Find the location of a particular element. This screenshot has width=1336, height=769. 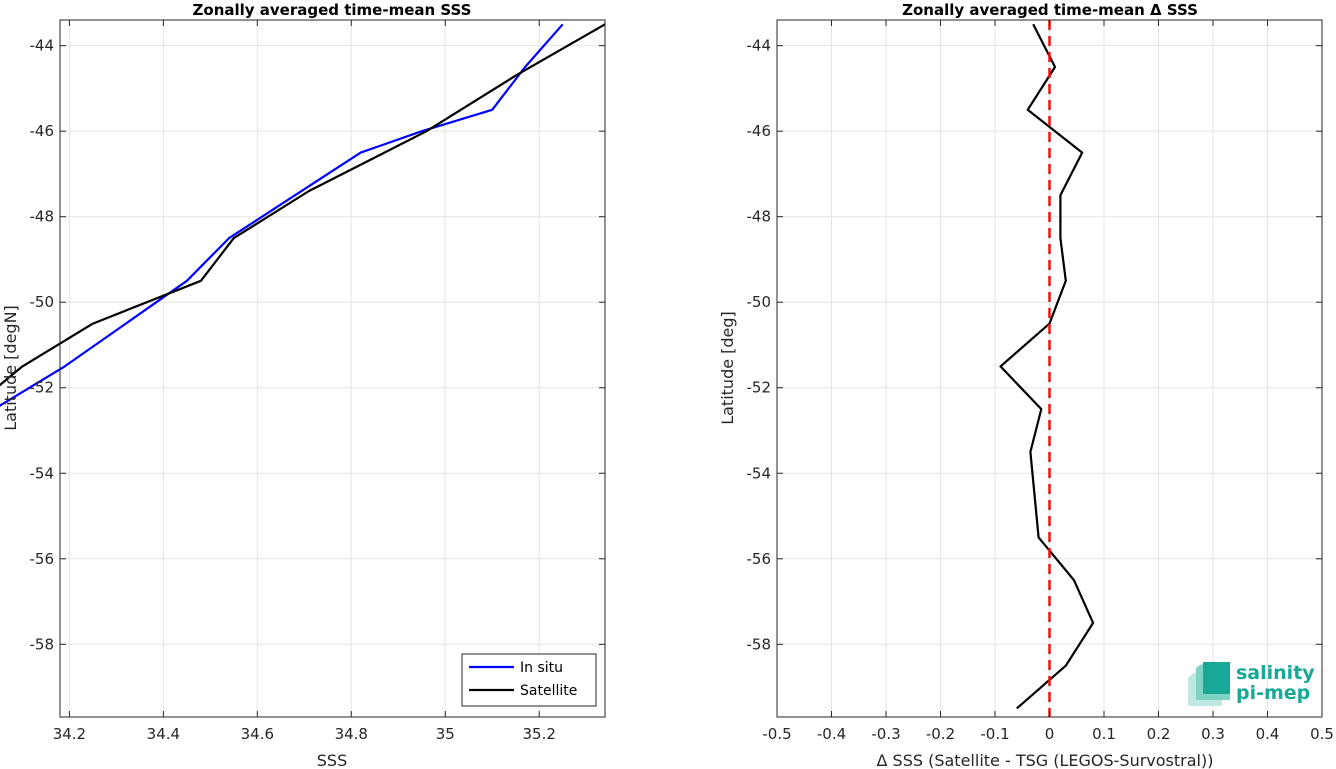

sss-x-tick-label: 35.2 is located at coordinates (539, 734).